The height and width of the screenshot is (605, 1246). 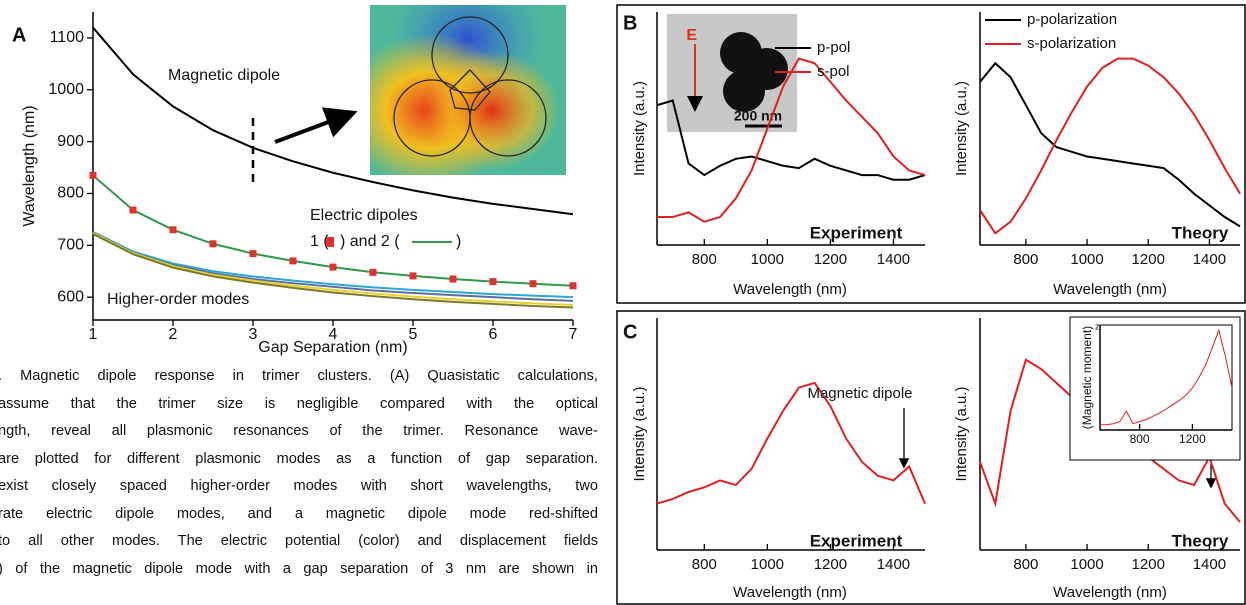 I want to click on y-tick-label: 1100, so click(x=67, y=37).